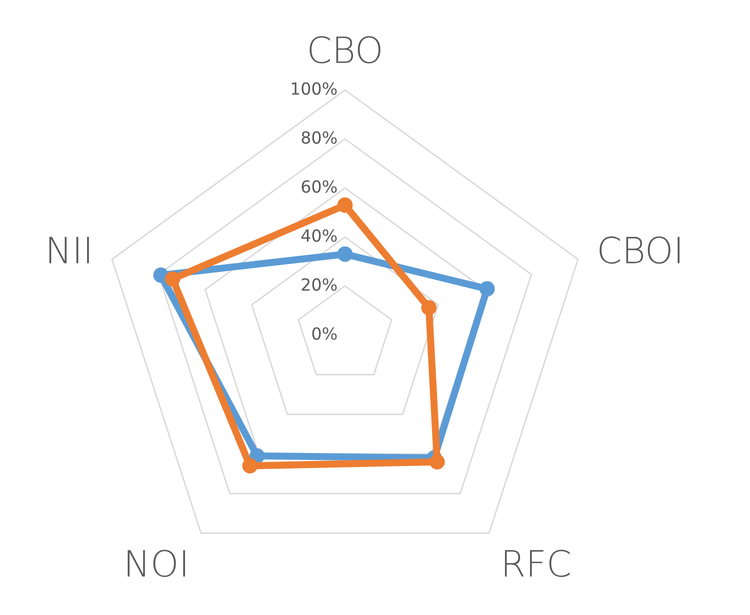  Describe the element at coordinates (314, 88) in the screenshot. I see `y-tick-label: 100%` at that location.